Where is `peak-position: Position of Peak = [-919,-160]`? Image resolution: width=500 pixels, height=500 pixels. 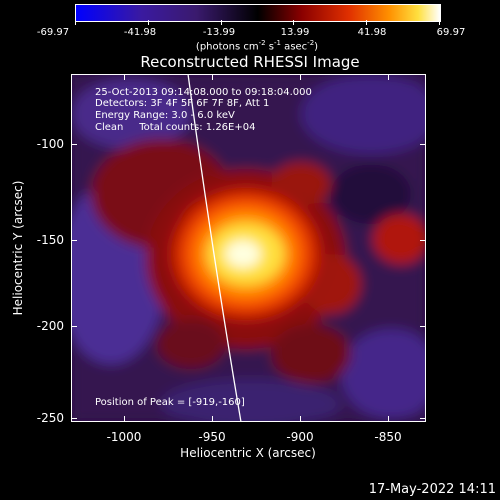 peak-position: Position of Peak = [-919,-160] is located at coordinates (170, 402).